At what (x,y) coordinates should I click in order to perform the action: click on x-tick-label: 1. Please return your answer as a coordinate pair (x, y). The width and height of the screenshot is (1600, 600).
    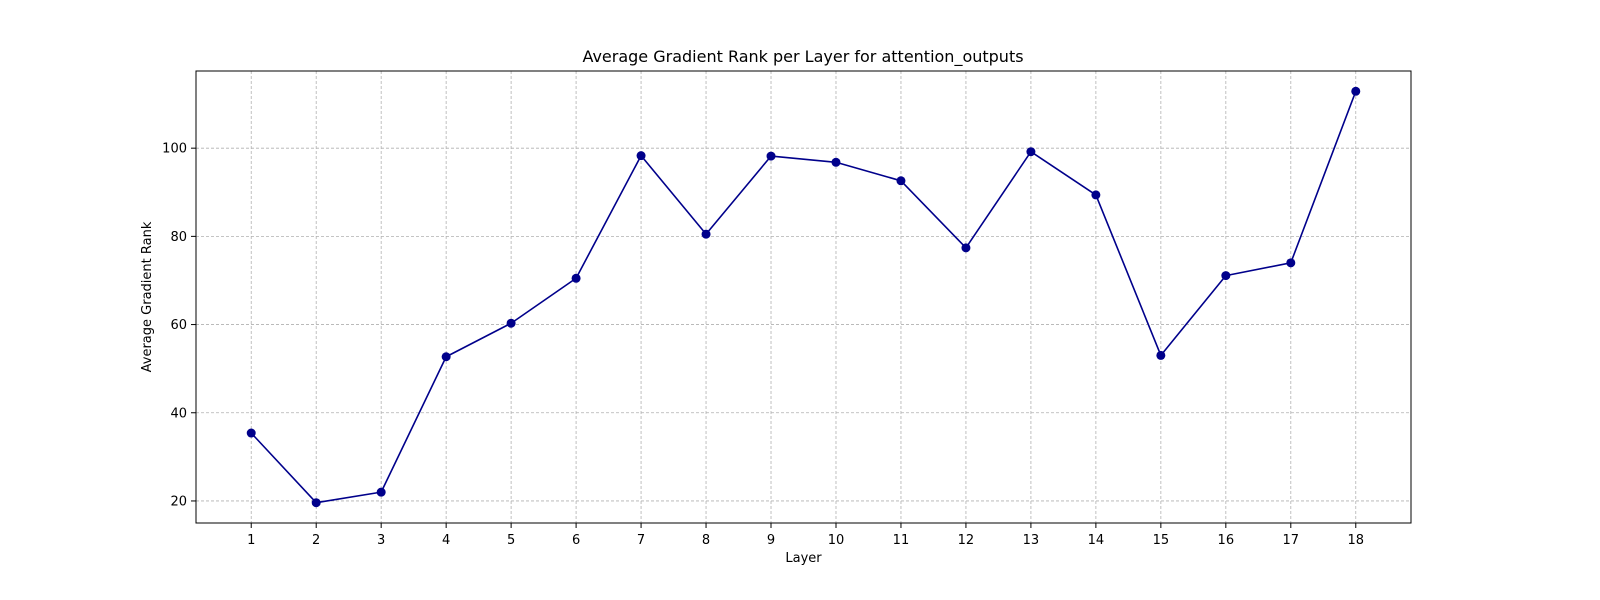
    Looking at the image, I should click on (251, 540).